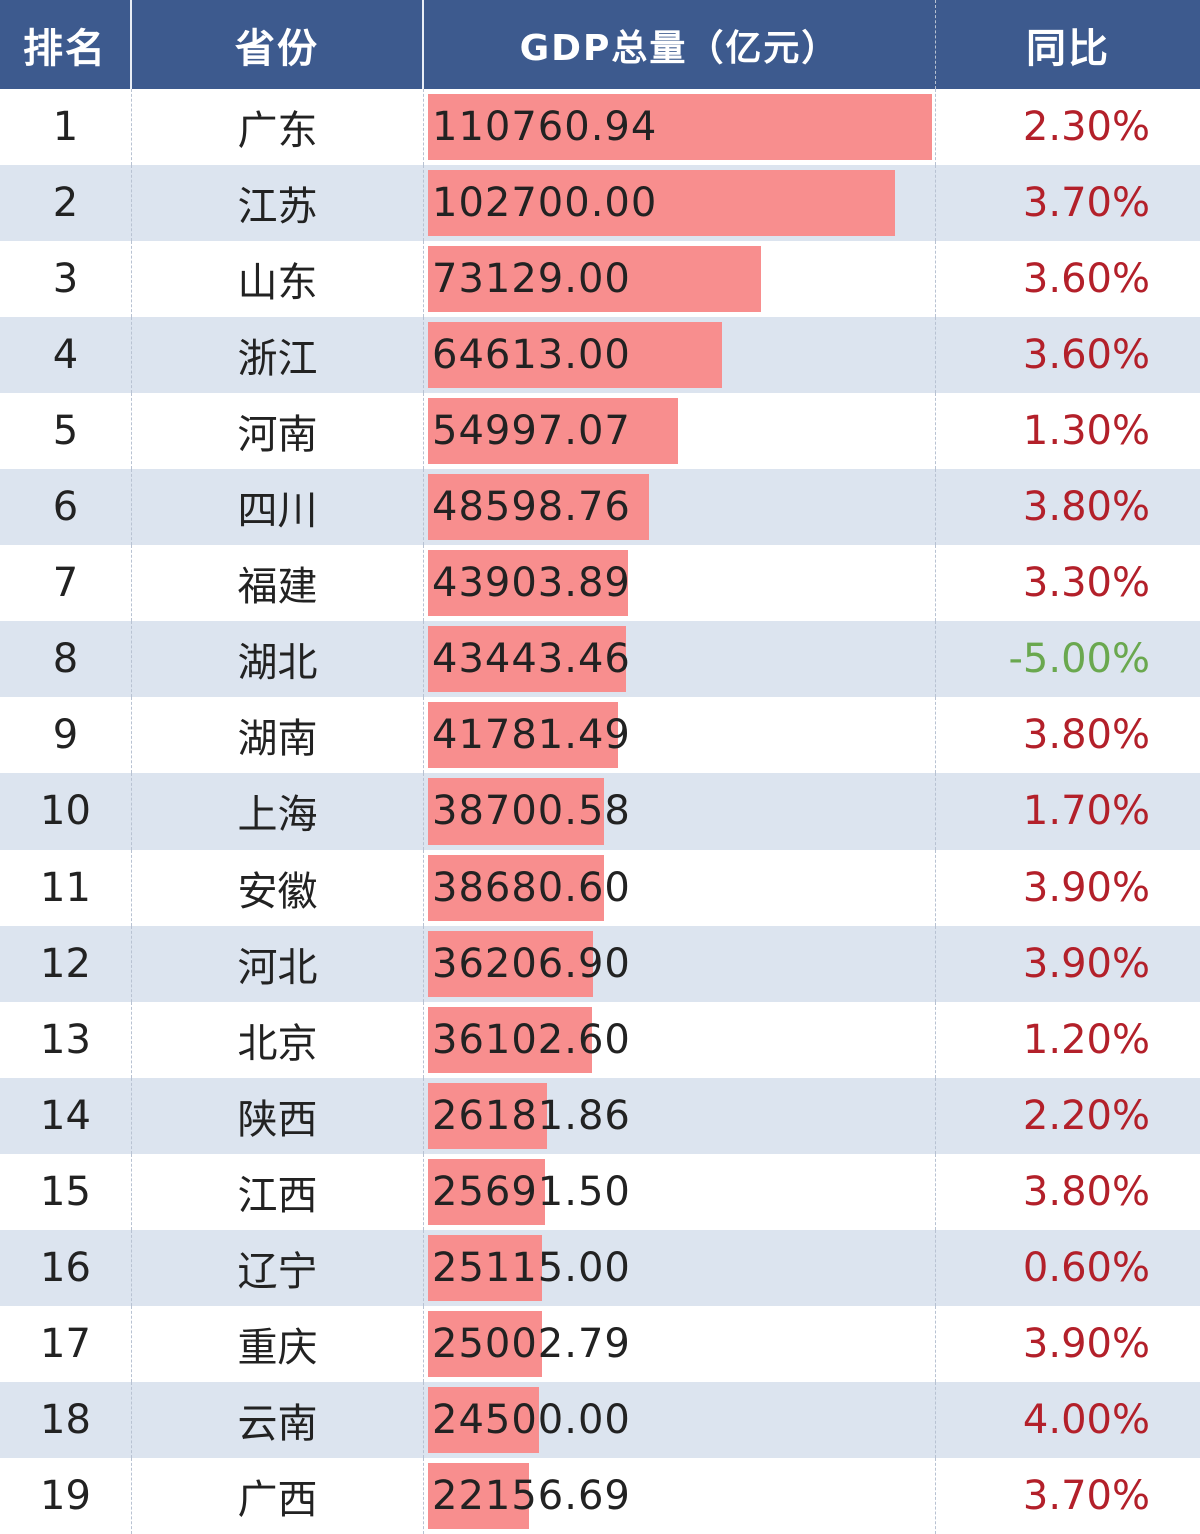 The width and height of the screenshot is (1200, 1534). Describe the element at coordinates (278, 735) in the screenshot. I see `province-cell: 湖南` at that location.